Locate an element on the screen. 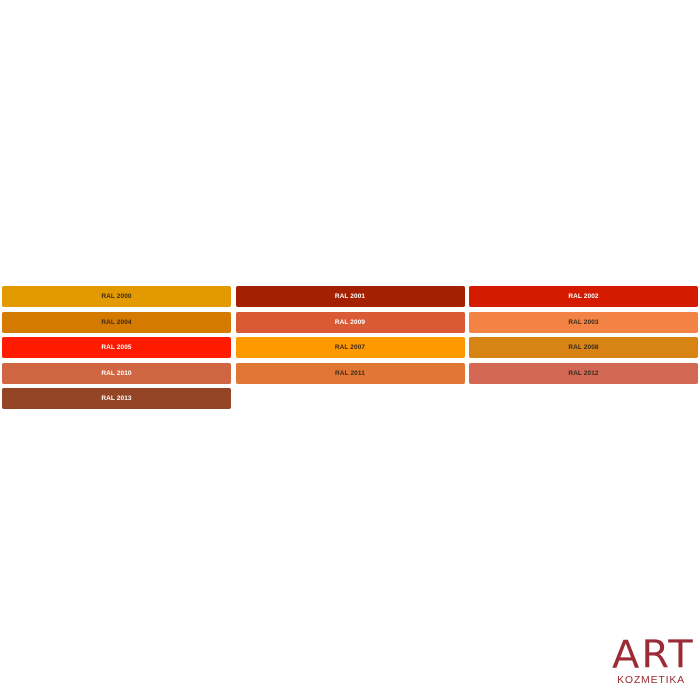  color-swatch: RAL 2003 is located at coordinates (583, 322).